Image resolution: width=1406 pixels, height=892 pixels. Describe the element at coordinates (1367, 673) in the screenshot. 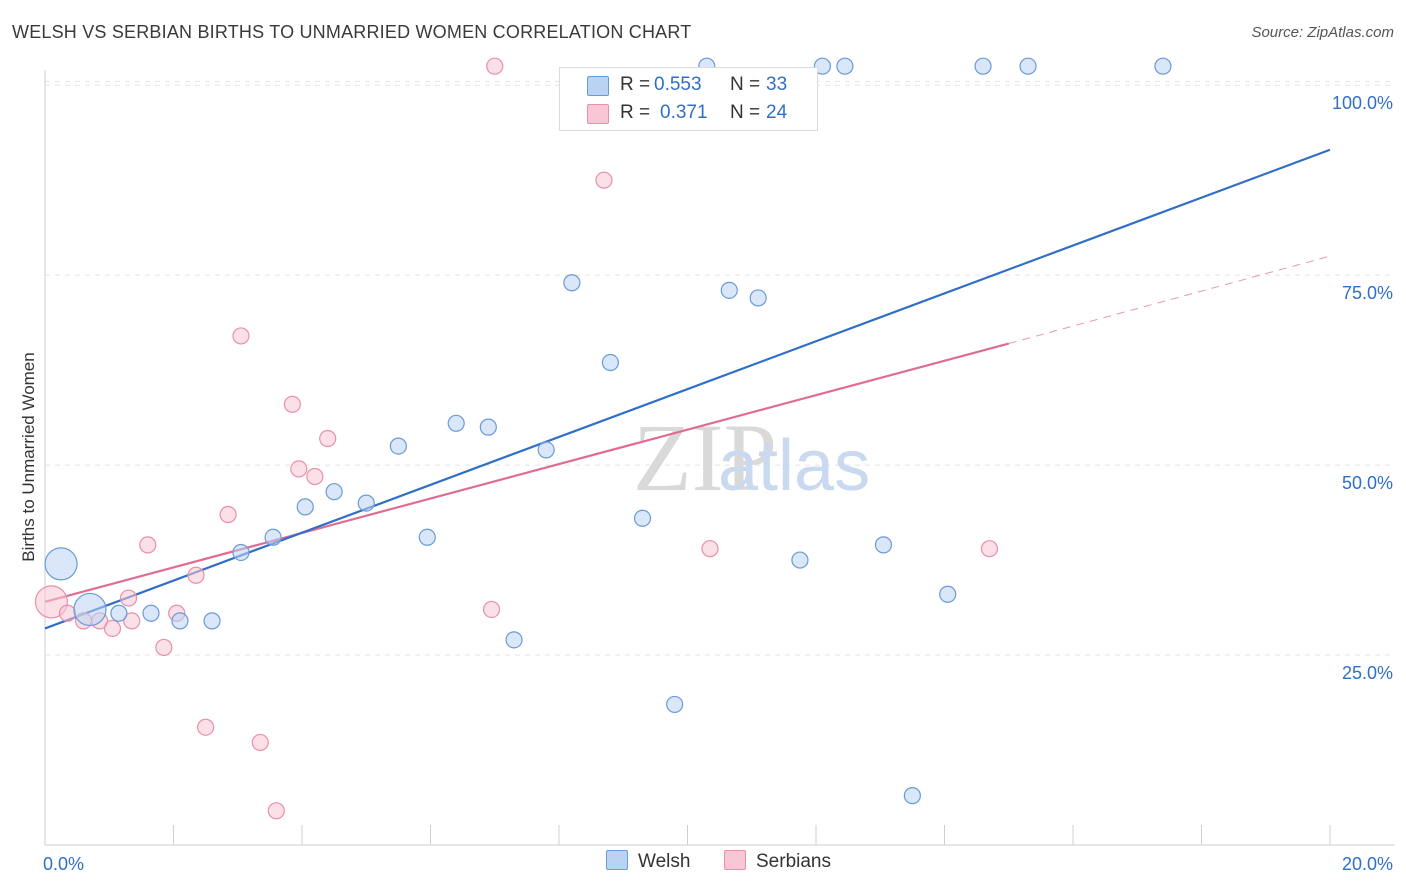

I see `y-tick-label: 25.0%` at that location.